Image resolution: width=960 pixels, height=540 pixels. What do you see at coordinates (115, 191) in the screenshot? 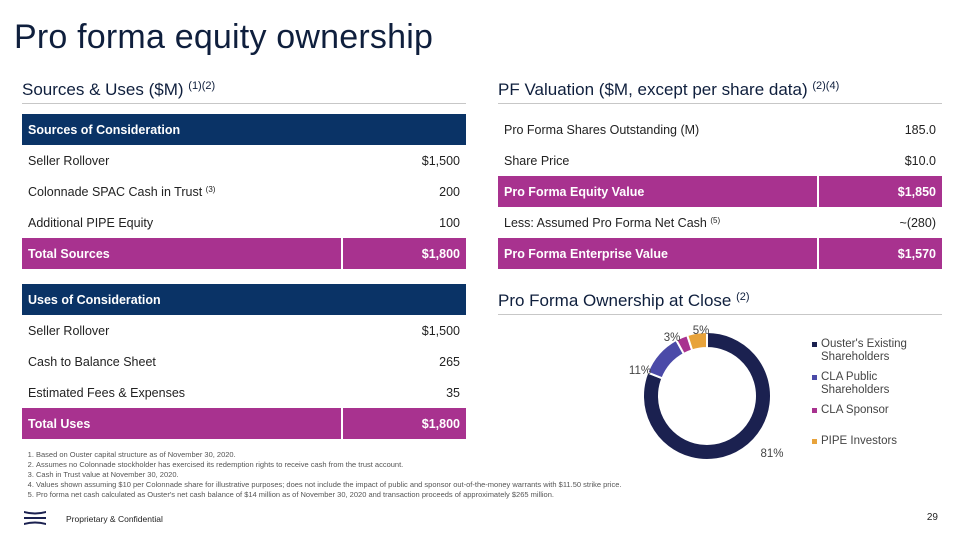
I see `row-label-text: Colonnade SPAC Cash in Trust` at bounding box center [115, 191].